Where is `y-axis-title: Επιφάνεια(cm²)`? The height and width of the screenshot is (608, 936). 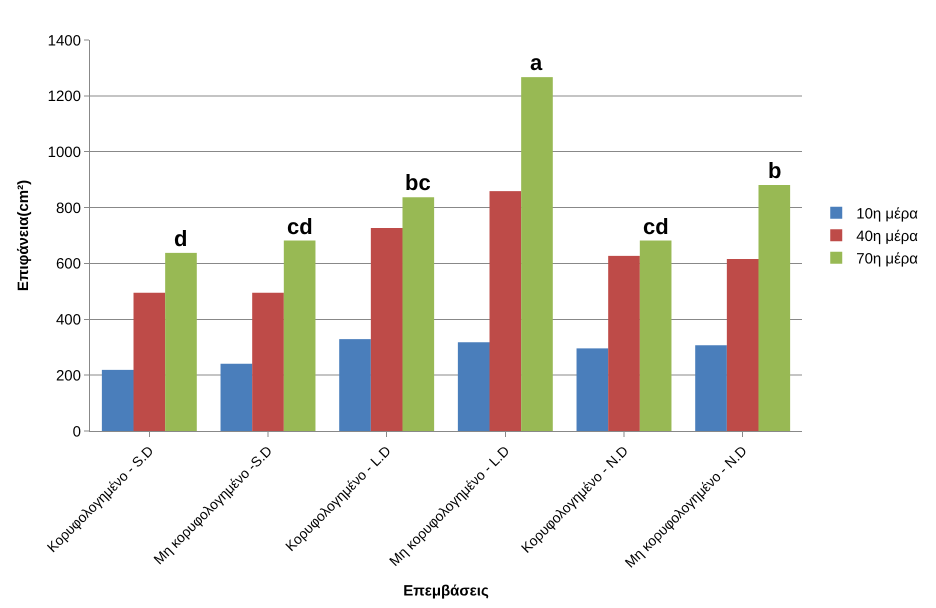
y-axis-title: Επιφάνεια(cm²) is located at coordinates (23, 236).